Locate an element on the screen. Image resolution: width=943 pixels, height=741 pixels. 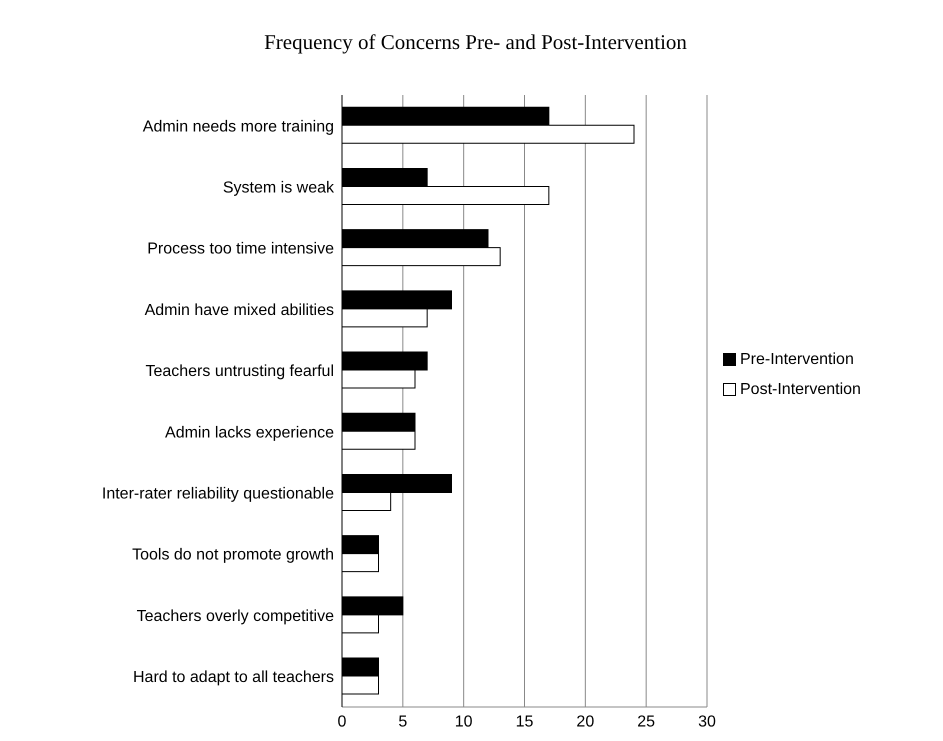
y-tick-label: Admin have mixed abilities is located at coordinates (239, 310).